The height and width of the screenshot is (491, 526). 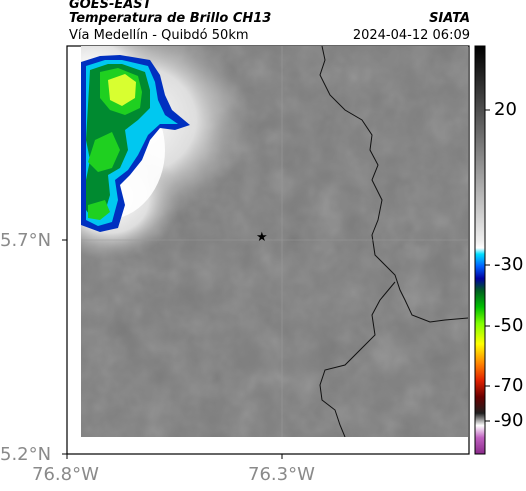 What do you see at coordinates (509, 420) in the screenshot?
I see `colorbar-tick-label: -90` at bounding box center [509, 420].